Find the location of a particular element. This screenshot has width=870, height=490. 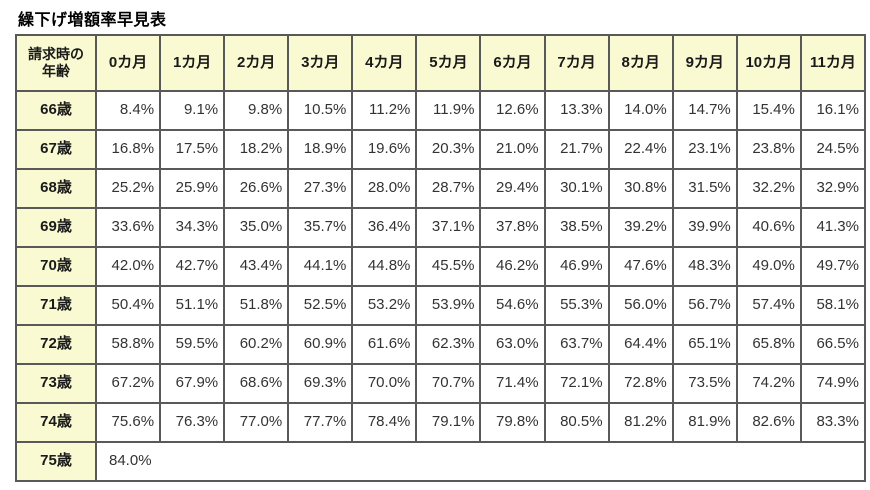

rate-cell: 30.8% is located at coordinates (640, 188).